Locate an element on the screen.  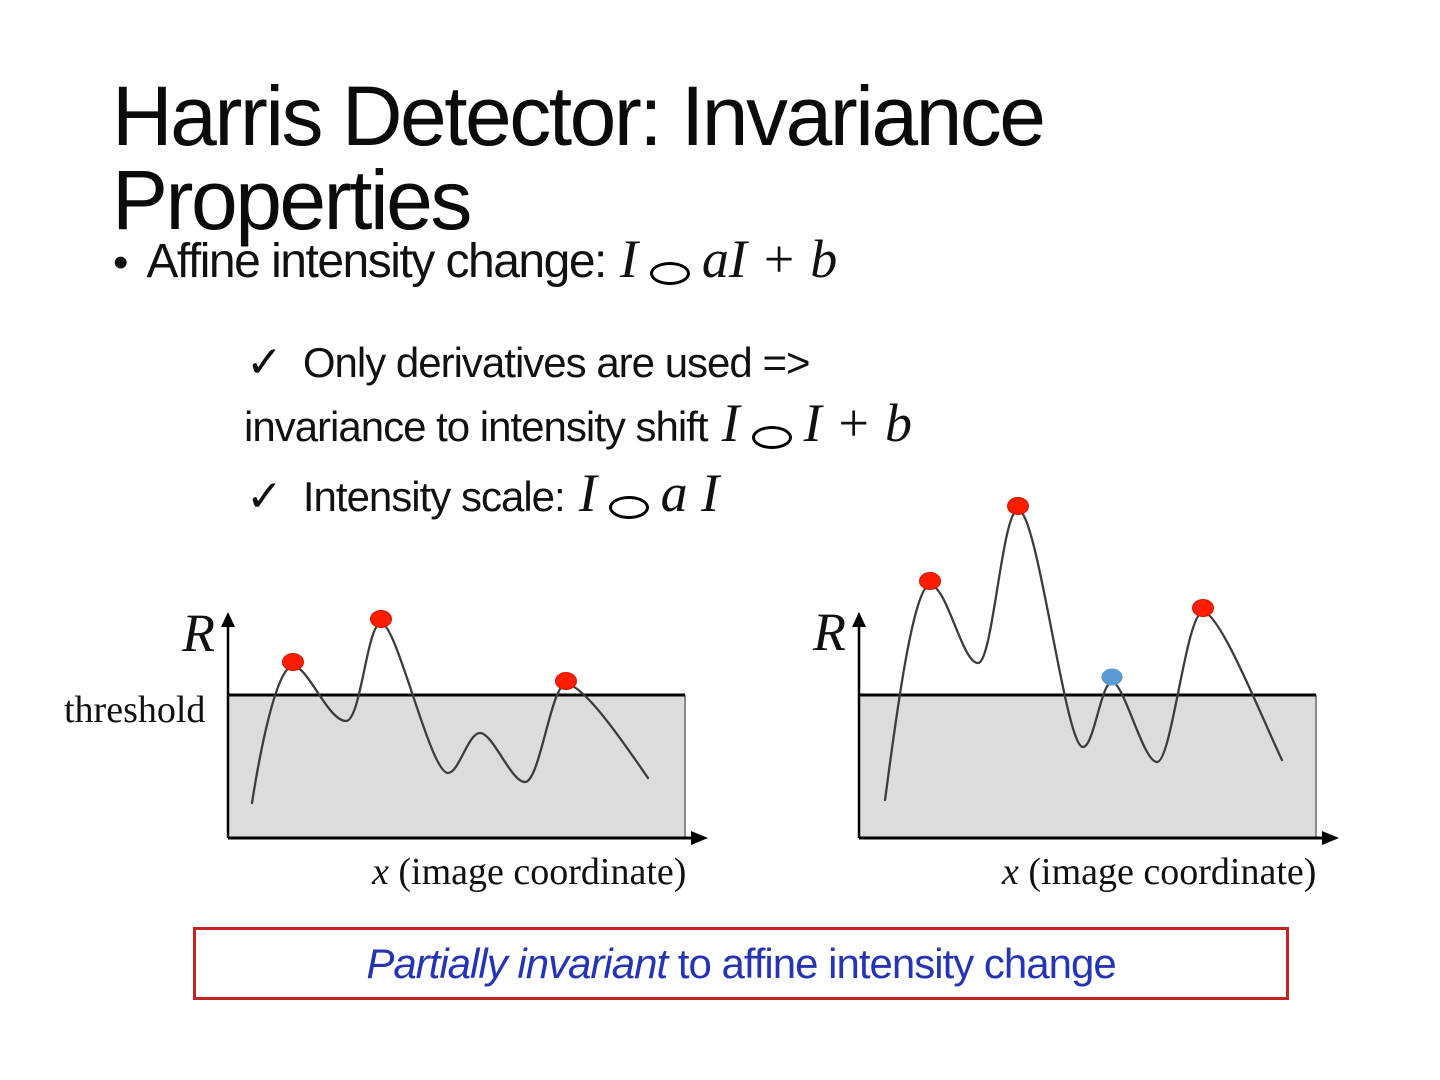
slide-title-line2: Properties is located at coordinates (292, 200).